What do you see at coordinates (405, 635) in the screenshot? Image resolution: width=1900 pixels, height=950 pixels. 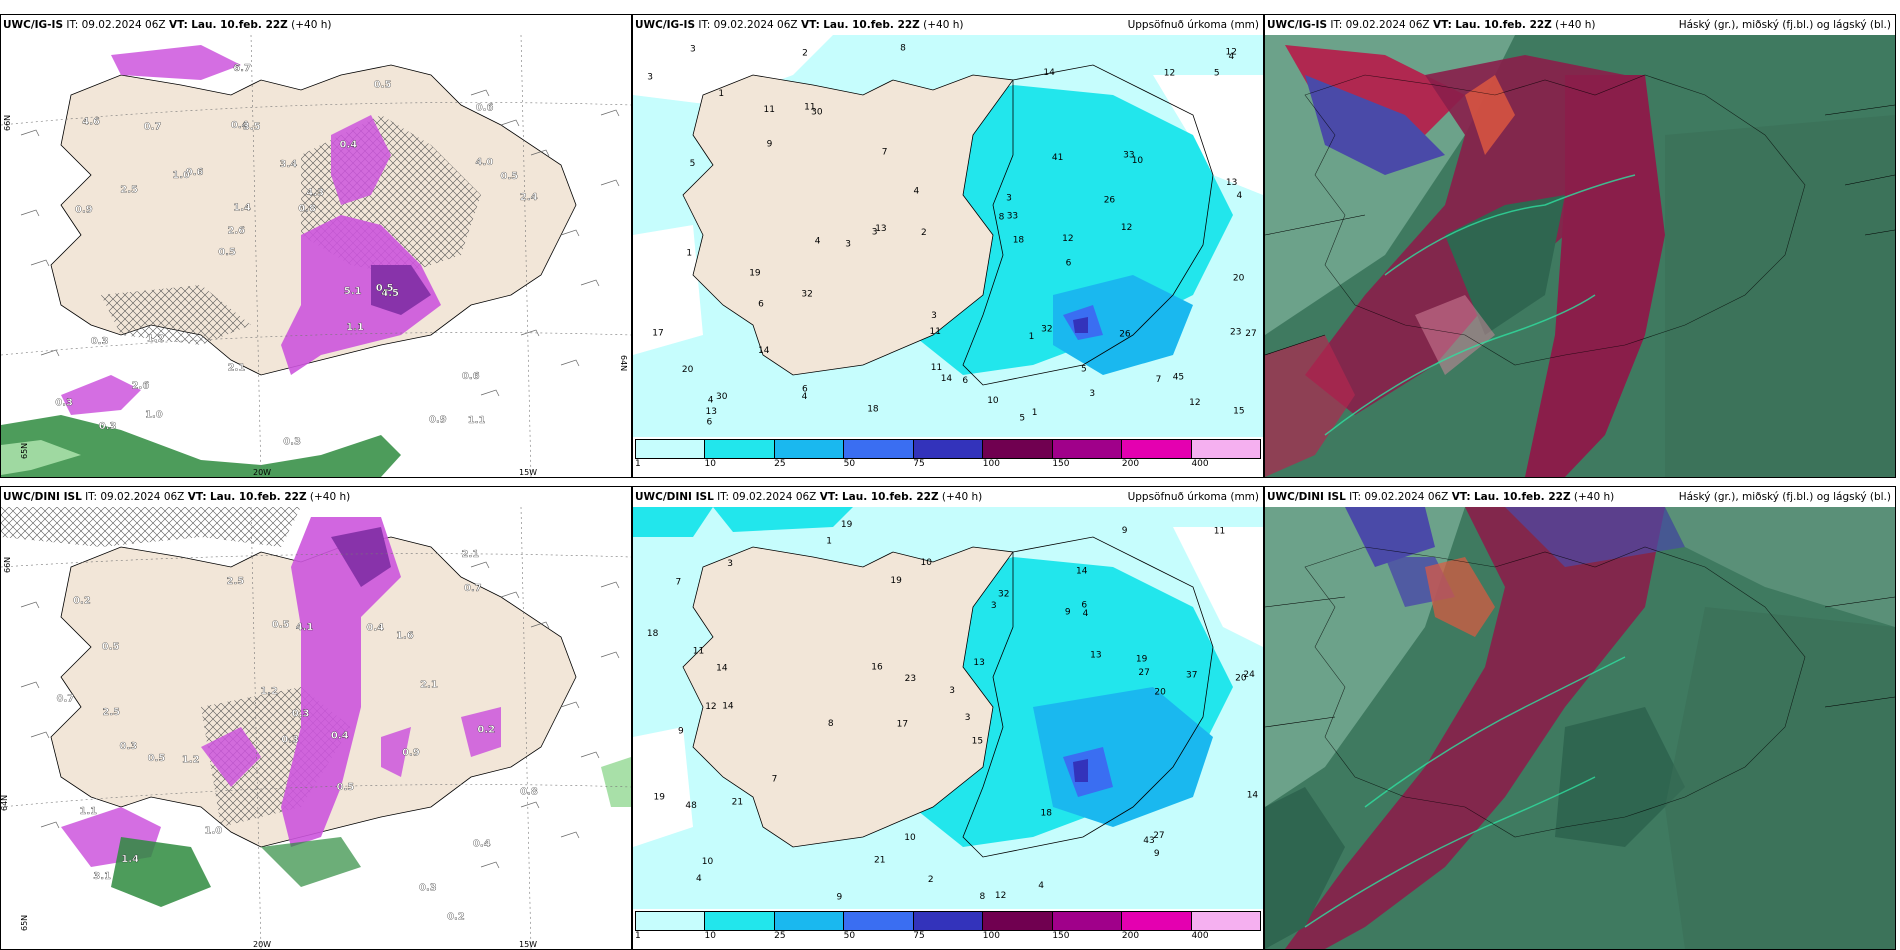 I see `value-label: 1.6` at bounding box center [405, 635].